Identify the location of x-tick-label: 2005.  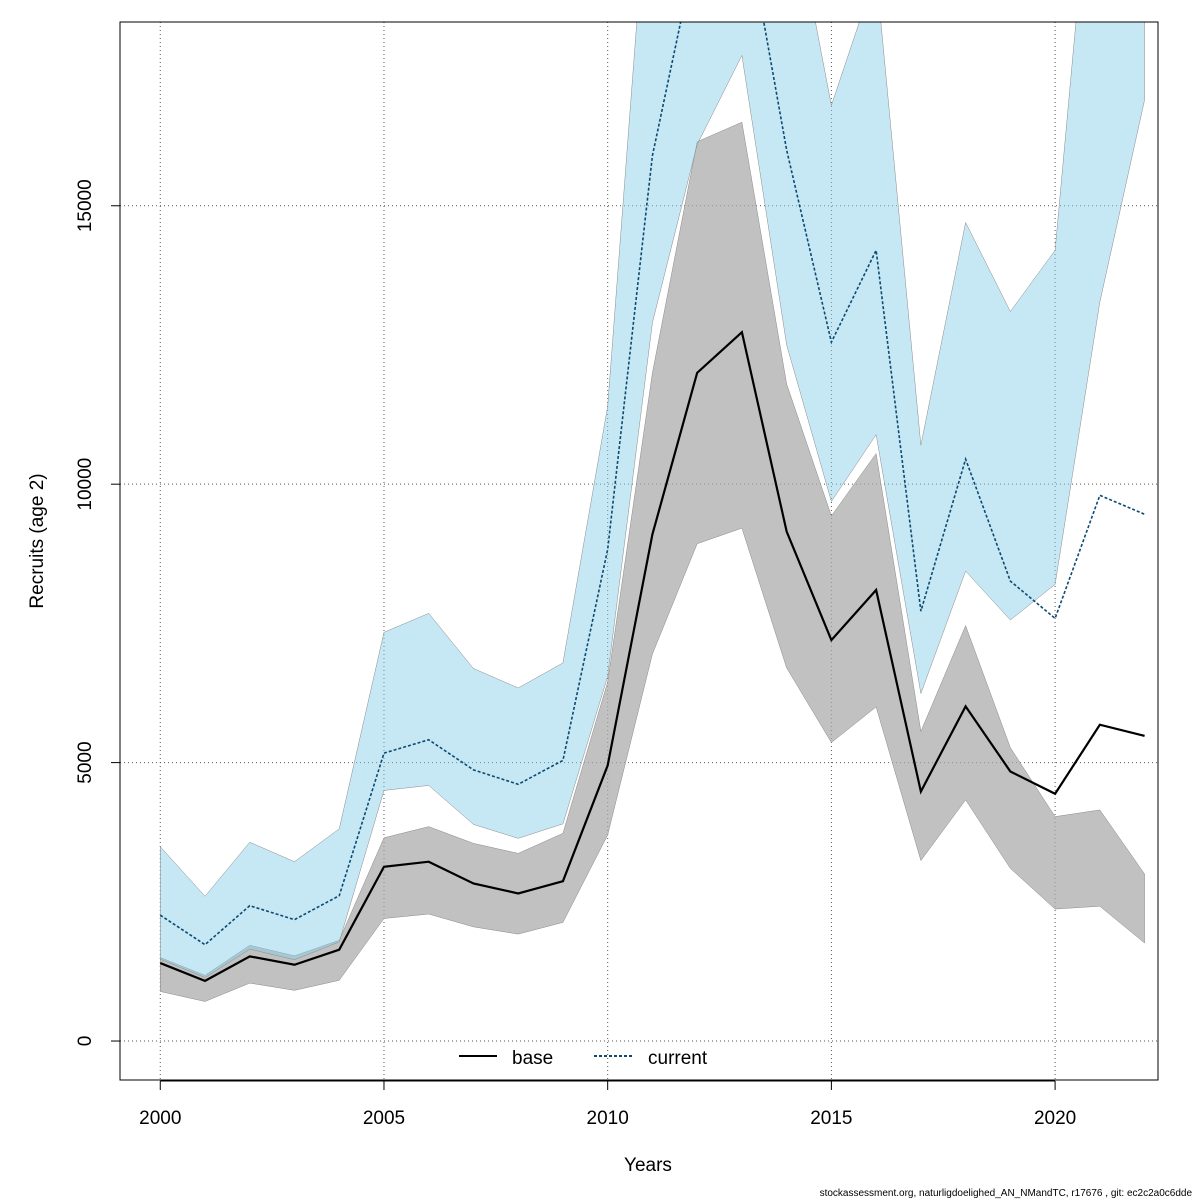
(384, 1118).